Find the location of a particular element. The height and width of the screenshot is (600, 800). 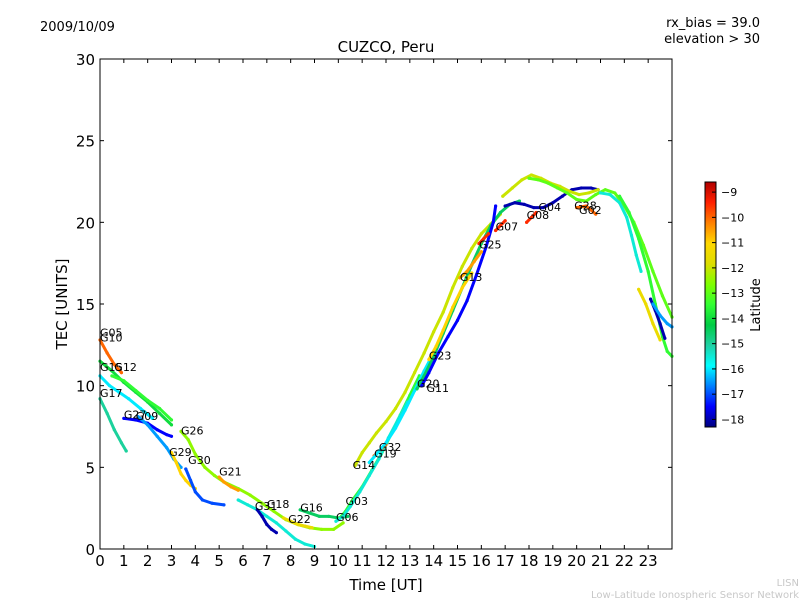

series-G25 is located at coordinates (484, 239).